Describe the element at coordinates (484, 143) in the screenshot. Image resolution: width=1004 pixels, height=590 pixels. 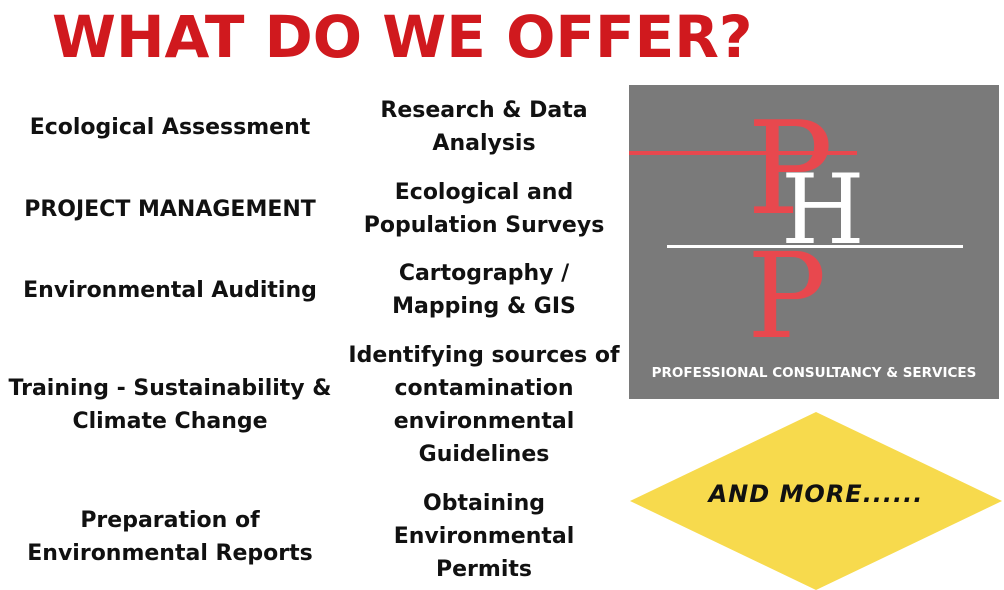
I see `service-label-line2: Analysis` at that location.